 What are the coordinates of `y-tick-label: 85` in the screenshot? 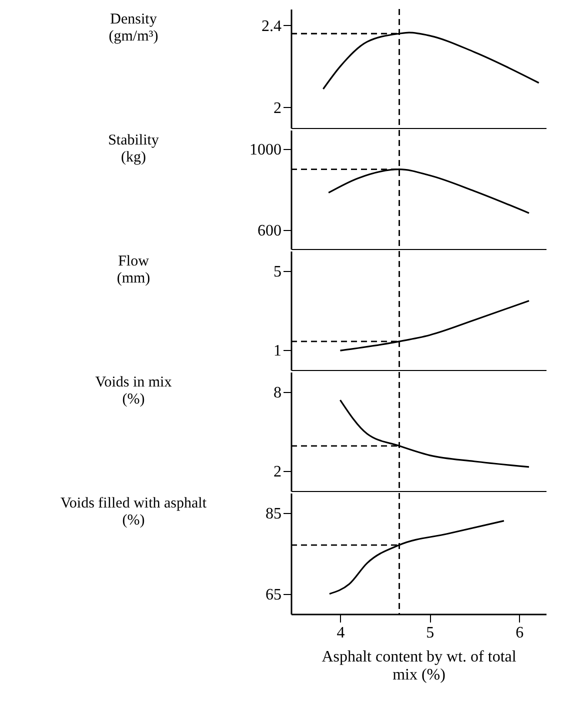 It's located at (274, 514).